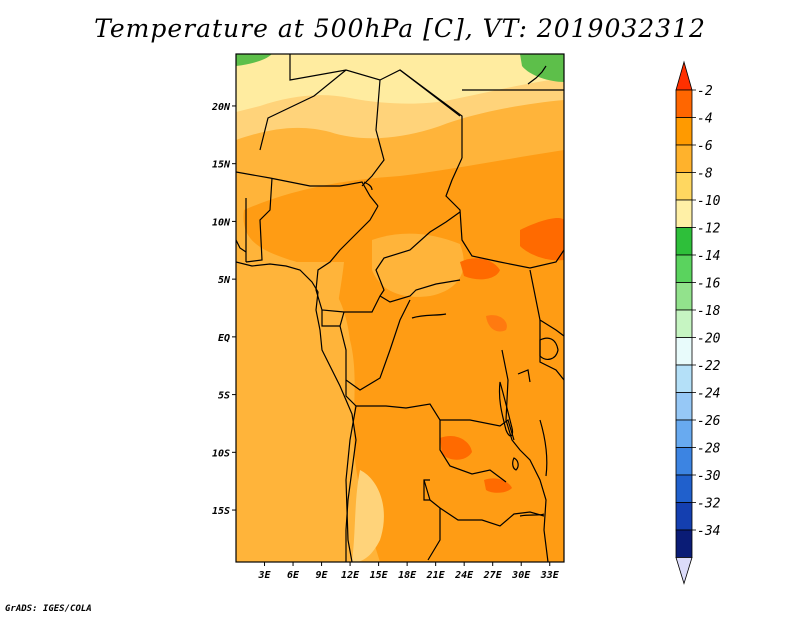 The height and width of the screenshot is (618, 800). What do you see at coordinates (379, 575) in the screenshot?
I see `lon-label: 15E` at bounding box center [379, 575].